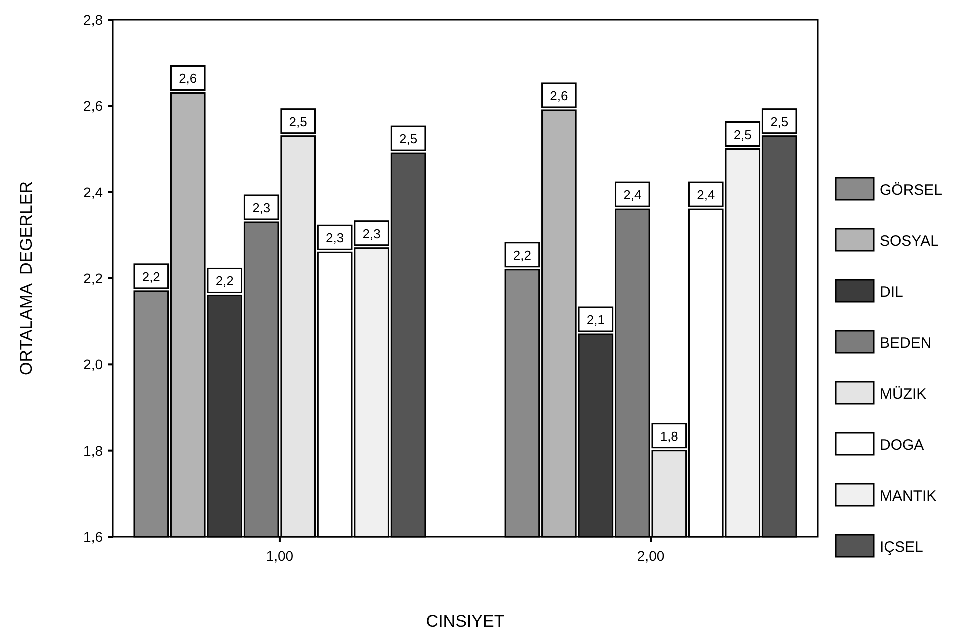 Image resolution: width=965 pixels, height=635 pixels. What do you see at coordinates (26, 279) in the screenshot?
I see `y-axis-title: ORTALAMA DEGERLER` at bounding box center [26, 279].